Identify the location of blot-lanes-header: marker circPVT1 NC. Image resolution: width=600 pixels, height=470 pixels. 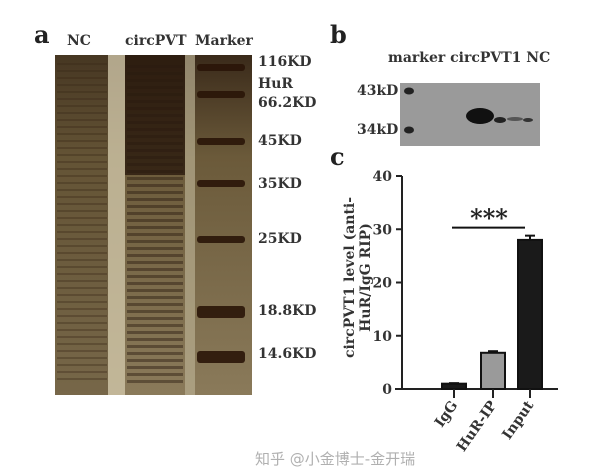
(469, 58).